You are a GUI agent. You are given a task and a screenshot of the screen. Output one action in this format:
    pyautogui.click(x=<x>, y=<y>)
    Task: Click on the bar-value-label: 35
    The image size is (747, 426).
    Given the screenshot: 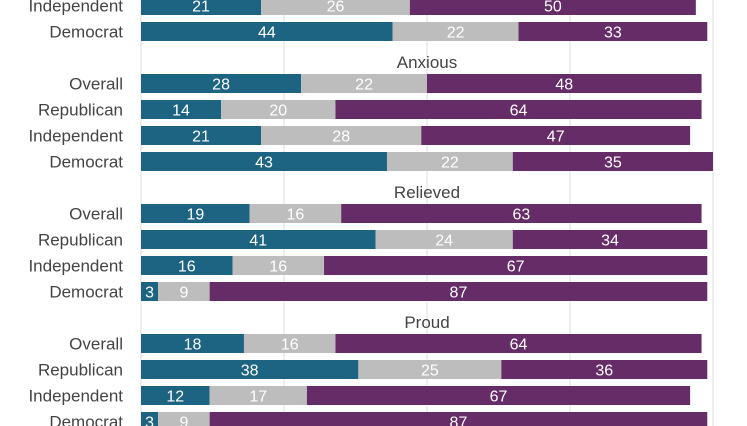 What is the action you would take?
    pyautogui.click(x=613, y=163)
    